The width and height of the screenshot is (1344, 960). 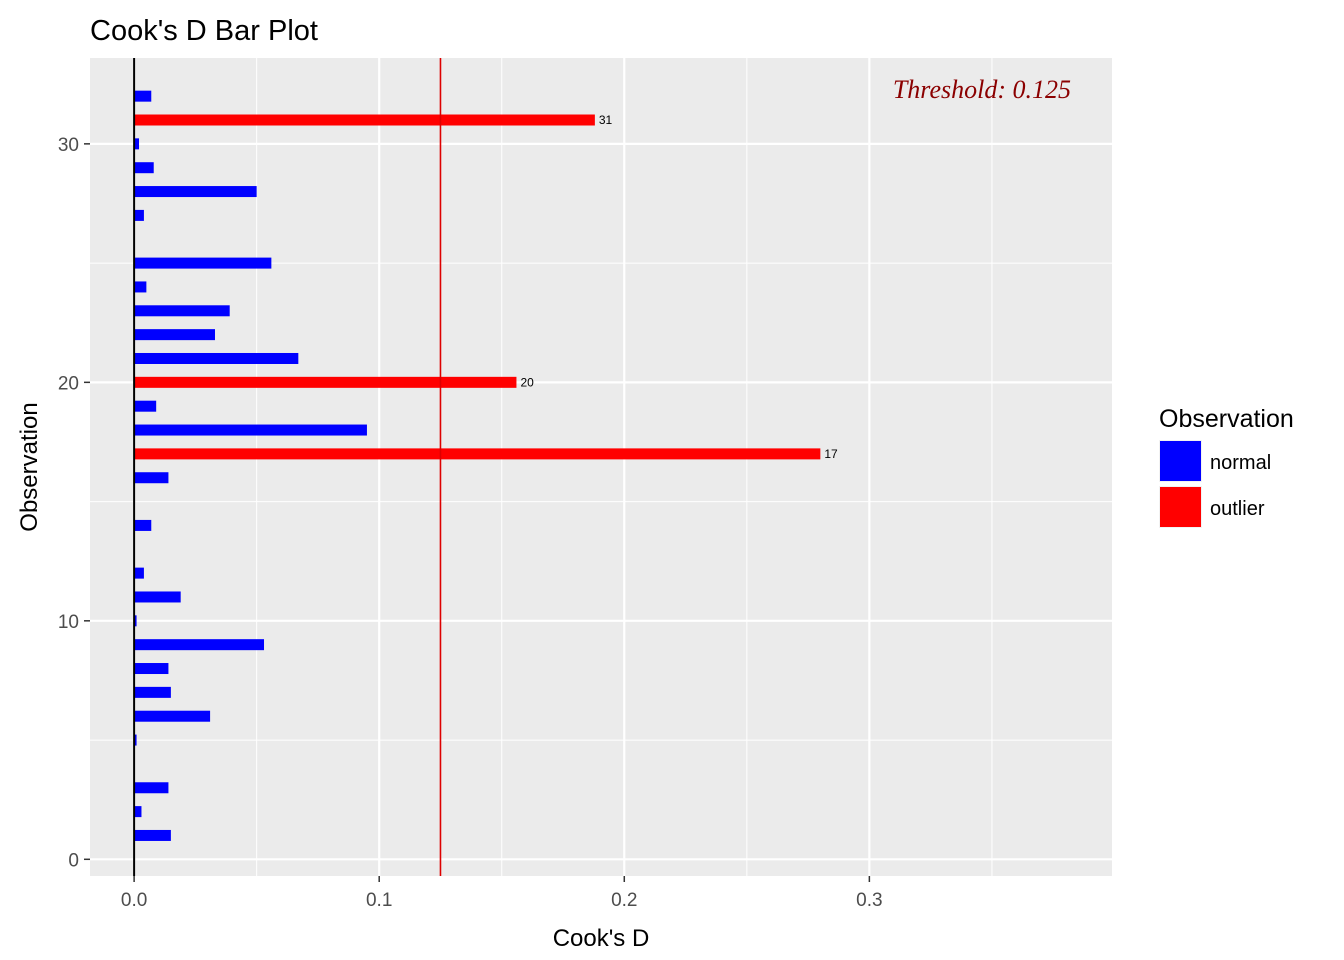 What do you see at coordinates (982, 89) in the screenshot?
I see `threshold-label: Threshold: 0.125` at bounding box center [982, 89].